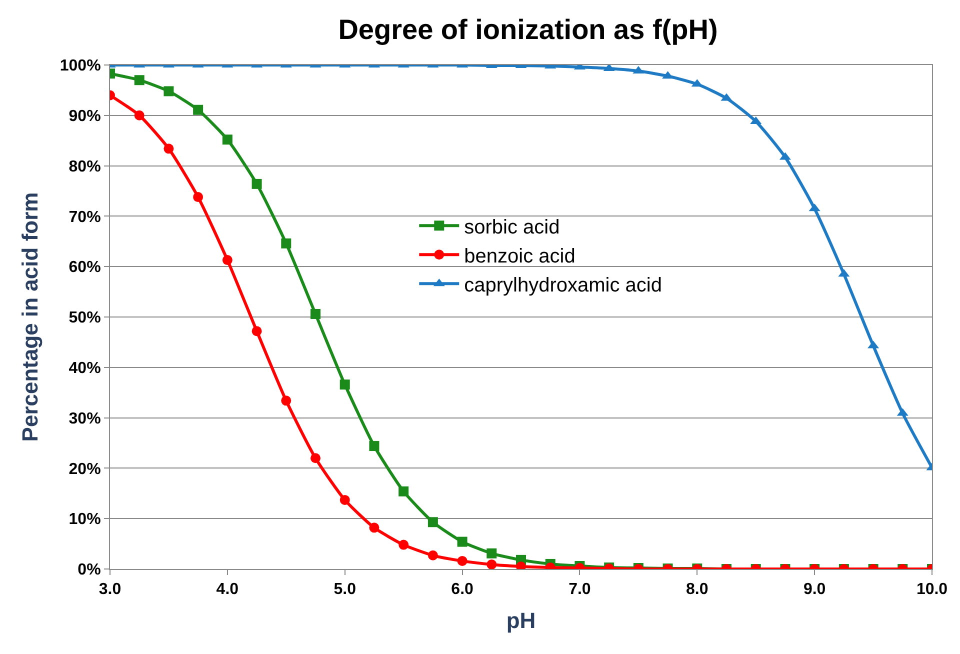 Image resolution: width=960 pixels, height=654 pixels. I want to click on y-tick-label: 10%, so click(84, 519).